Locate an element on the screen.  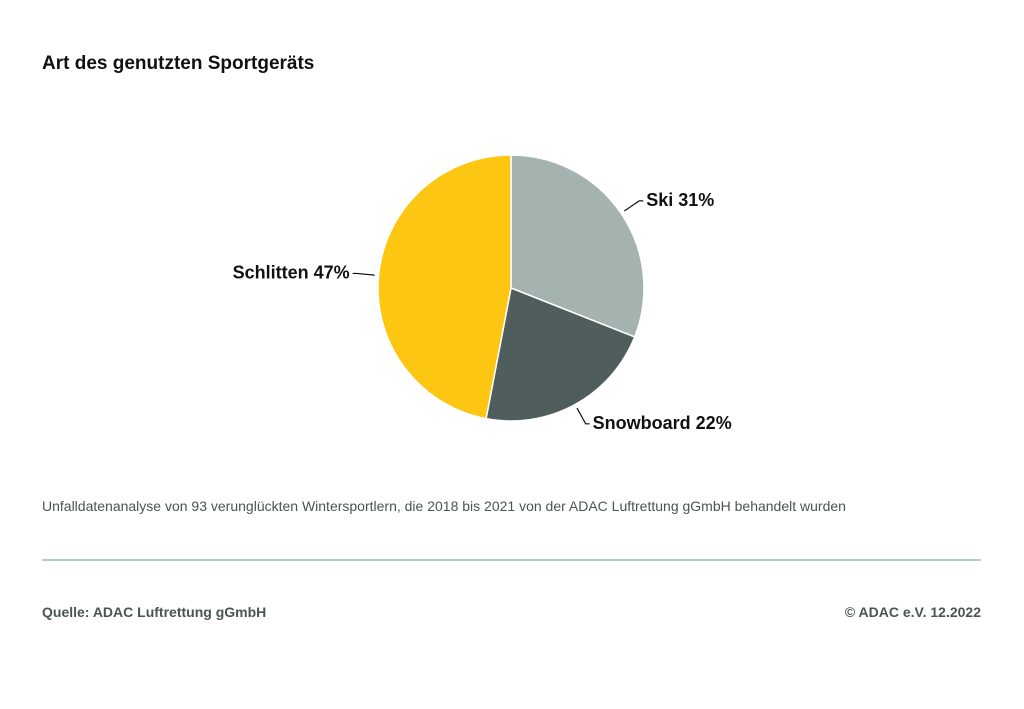
chart-title: Art des genutzten Sportgeräts is located at coordinates (178, 63).